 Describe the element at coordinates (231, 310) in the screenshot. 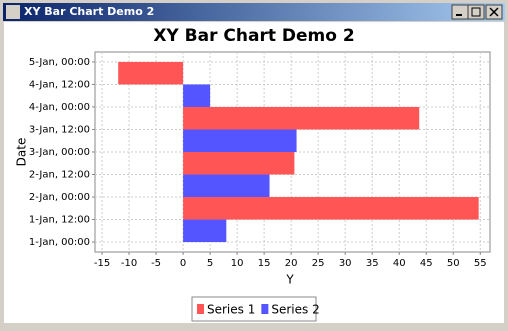

I see `legend-label: Series 1` at that location.